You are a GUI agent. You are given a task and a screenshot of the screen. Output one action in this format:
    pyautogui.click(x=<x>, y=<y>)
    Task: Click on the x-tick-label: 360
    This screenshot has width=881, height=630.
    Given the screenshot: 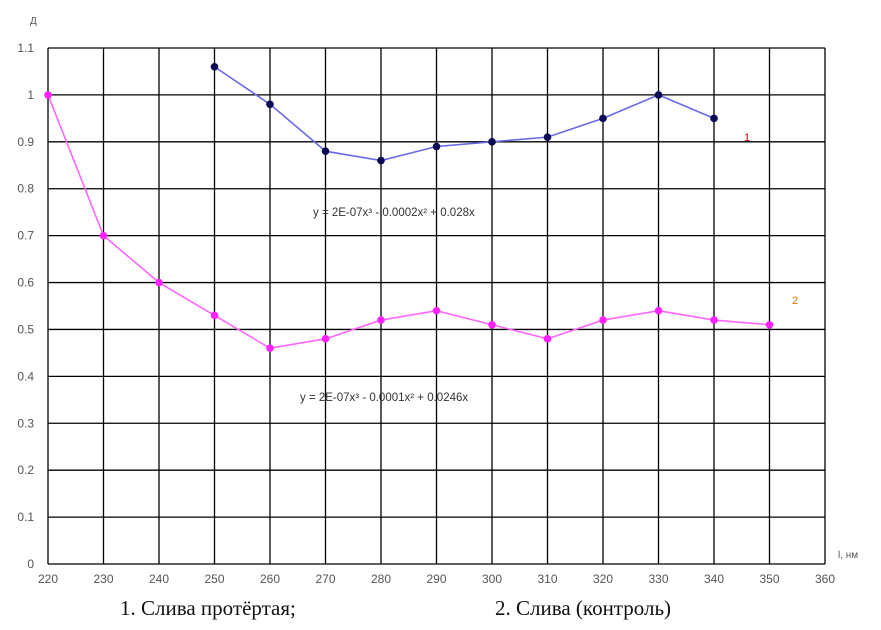 What is the action you would take?
    pyautogui.click(x=825, y=579)
    